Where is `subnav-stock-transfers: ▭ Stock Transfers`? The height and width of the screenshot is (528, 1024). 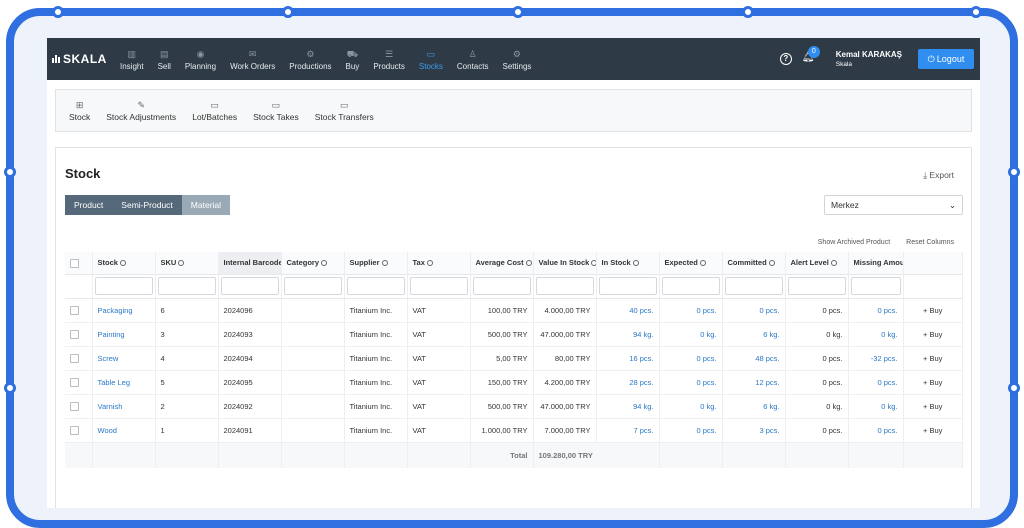 subnav-stock-transfers: ▭ Stock Transfers is located at coordinates (344, 110).